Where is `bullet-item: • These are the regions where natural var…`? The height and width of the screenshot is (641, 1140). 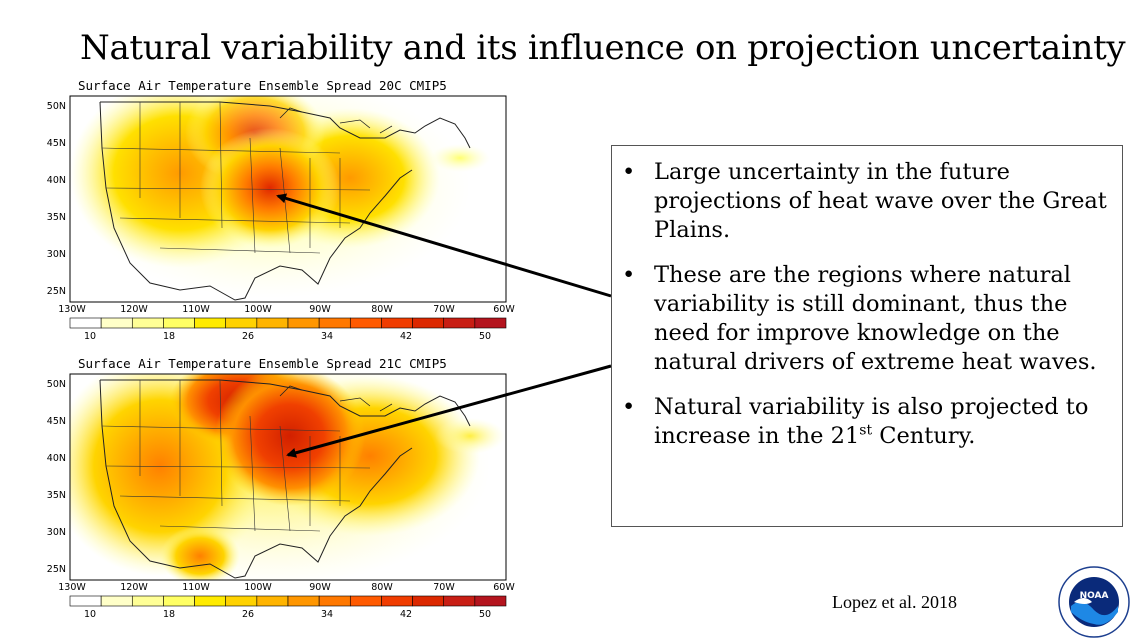
bullet-item: • These are the regions where natural var… is located at coordinates (865, 319).